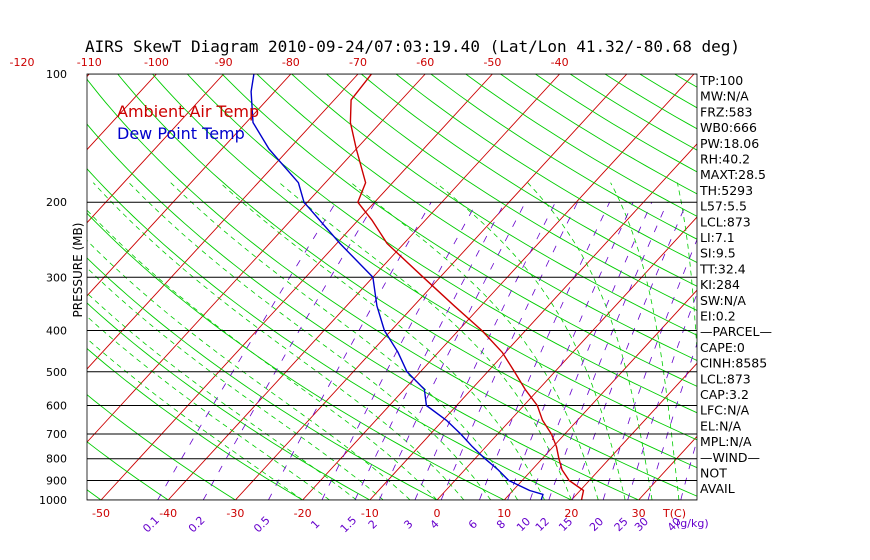 This screenshot has width=870, height=560. What do you see at coordinates (736, 331) in the screenshot?
I see `index-label: —PARCEL—` at bounding box center [736, 331].